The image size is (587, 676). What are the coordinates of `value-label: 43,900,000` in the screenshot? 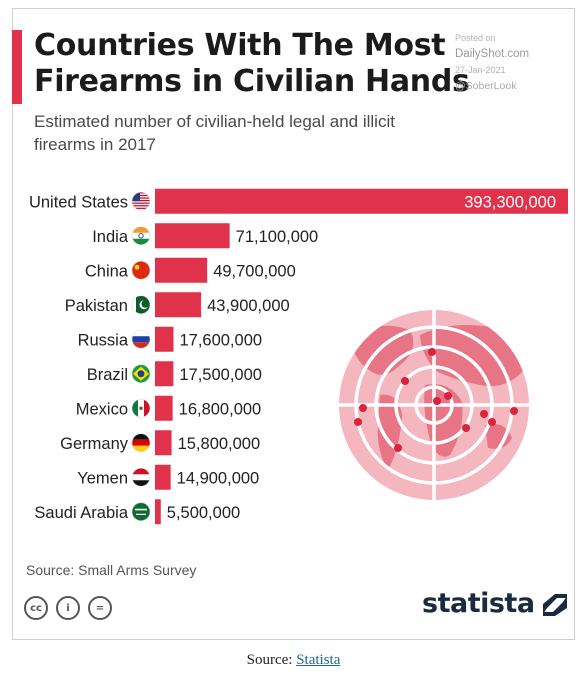 It's located at (248, 306).